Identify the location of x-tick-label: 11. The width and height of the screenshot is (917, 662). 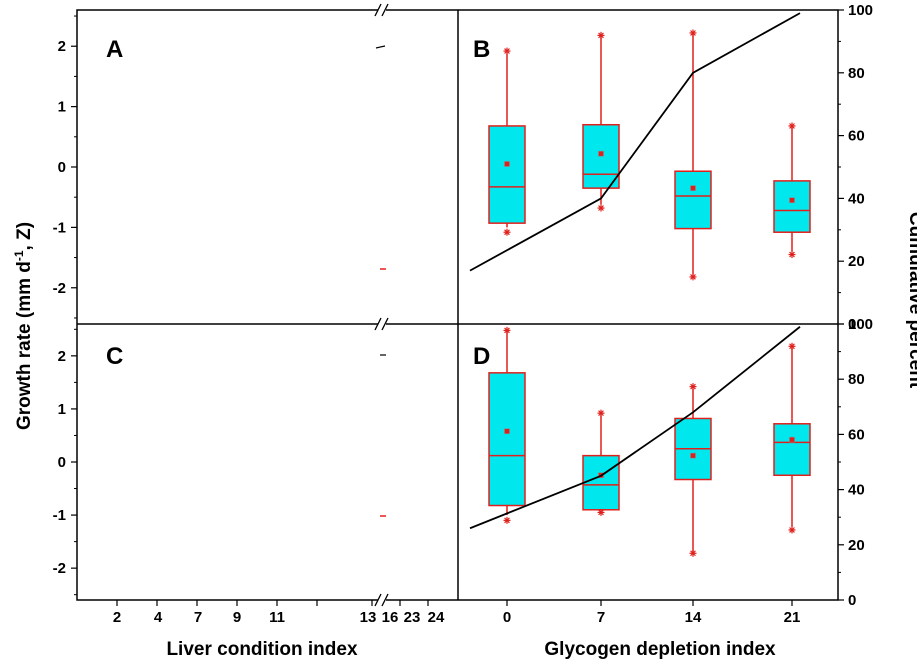
(277, 617).